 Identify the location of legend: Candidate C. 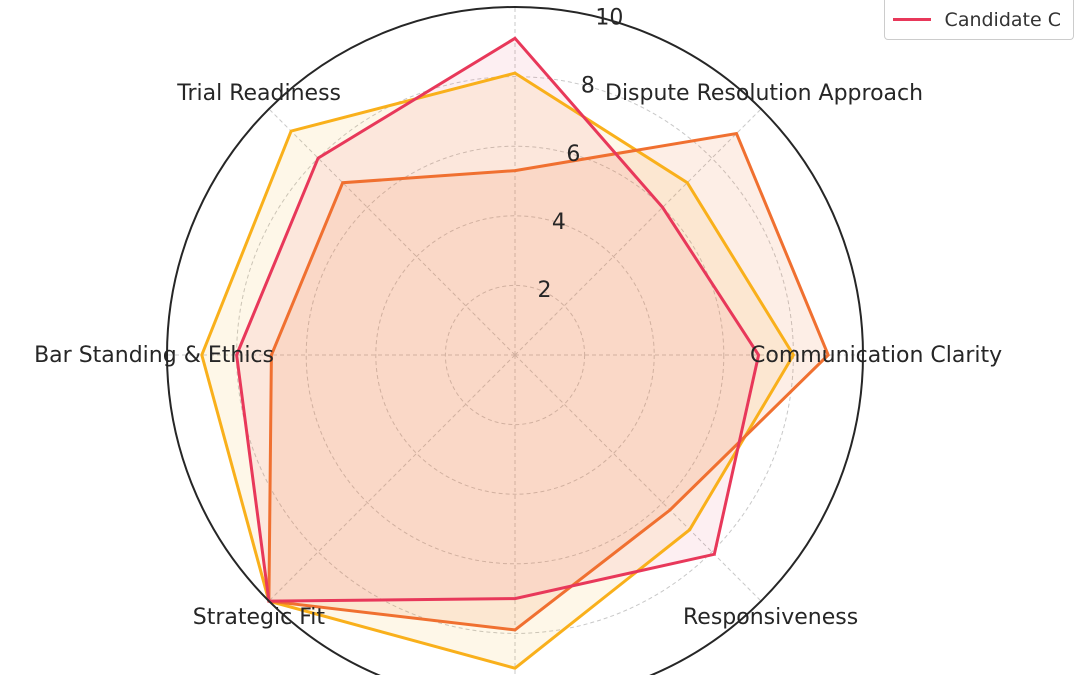
(978, 20).